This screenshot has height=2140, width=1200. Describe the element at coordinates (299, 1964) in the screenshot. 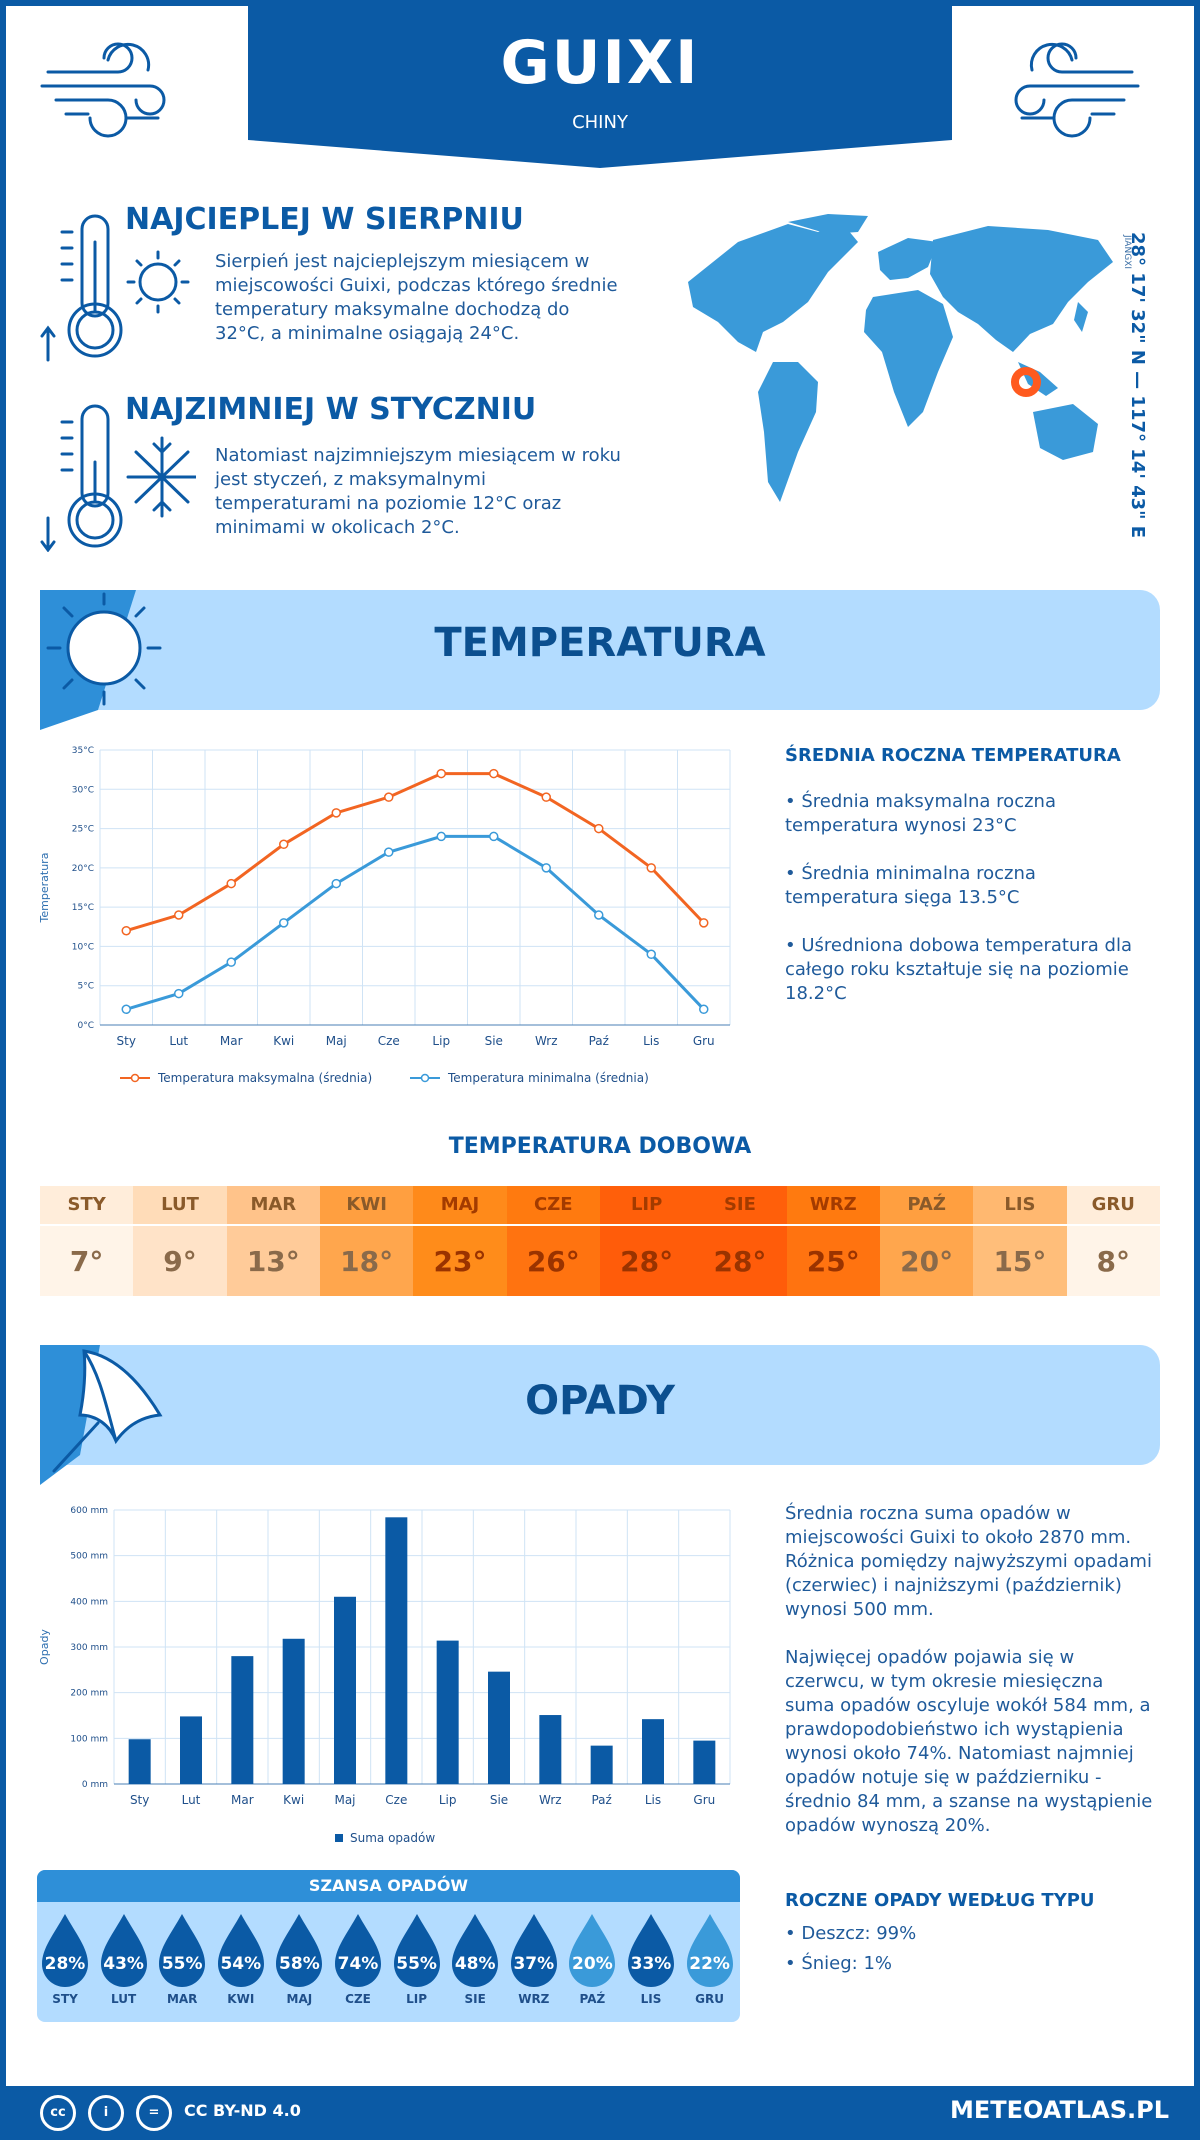

I see `rain-chance-value: 58%` at that location.